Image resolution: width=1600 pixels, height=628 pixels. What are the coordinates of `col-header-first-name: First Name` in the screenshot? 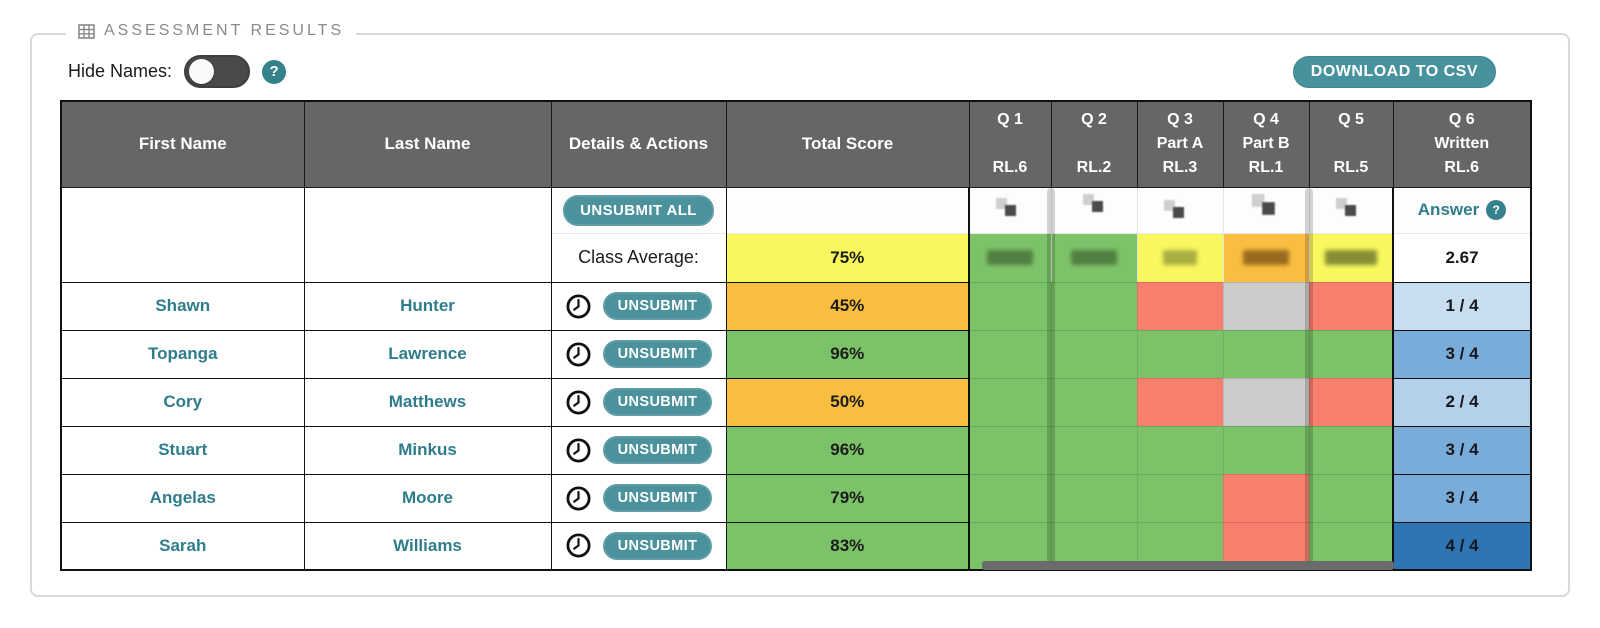 It's located at (182, 144).